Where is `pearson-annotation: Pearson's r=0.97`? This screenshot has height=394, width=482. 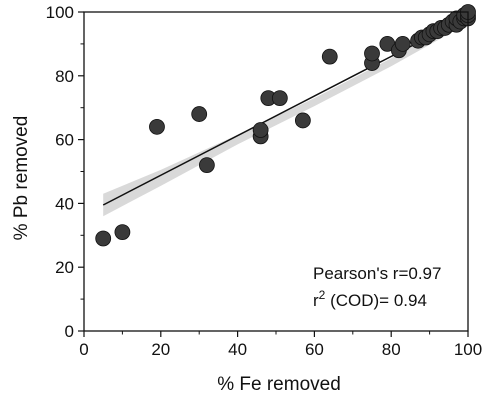 pearson-annotation: Pearson's r=0.97 is located at coordinates (377, 273).